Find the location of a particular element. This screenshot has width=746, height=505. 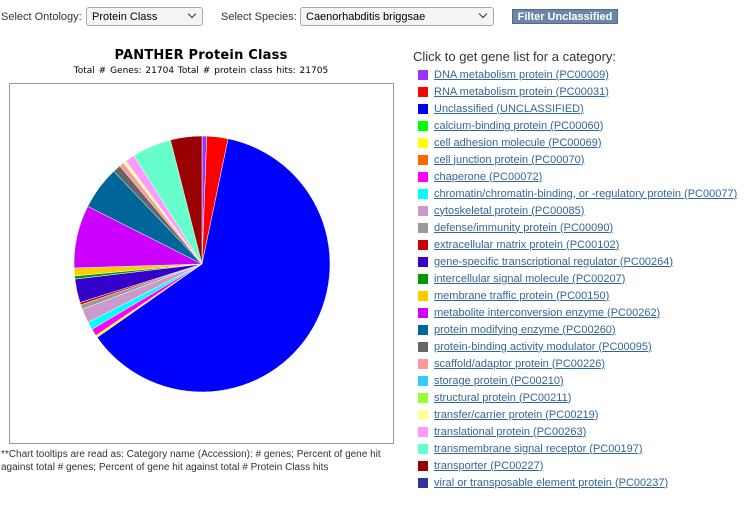

species-select: Caenorhabditis briggsae is located at coordinates (397, 16).